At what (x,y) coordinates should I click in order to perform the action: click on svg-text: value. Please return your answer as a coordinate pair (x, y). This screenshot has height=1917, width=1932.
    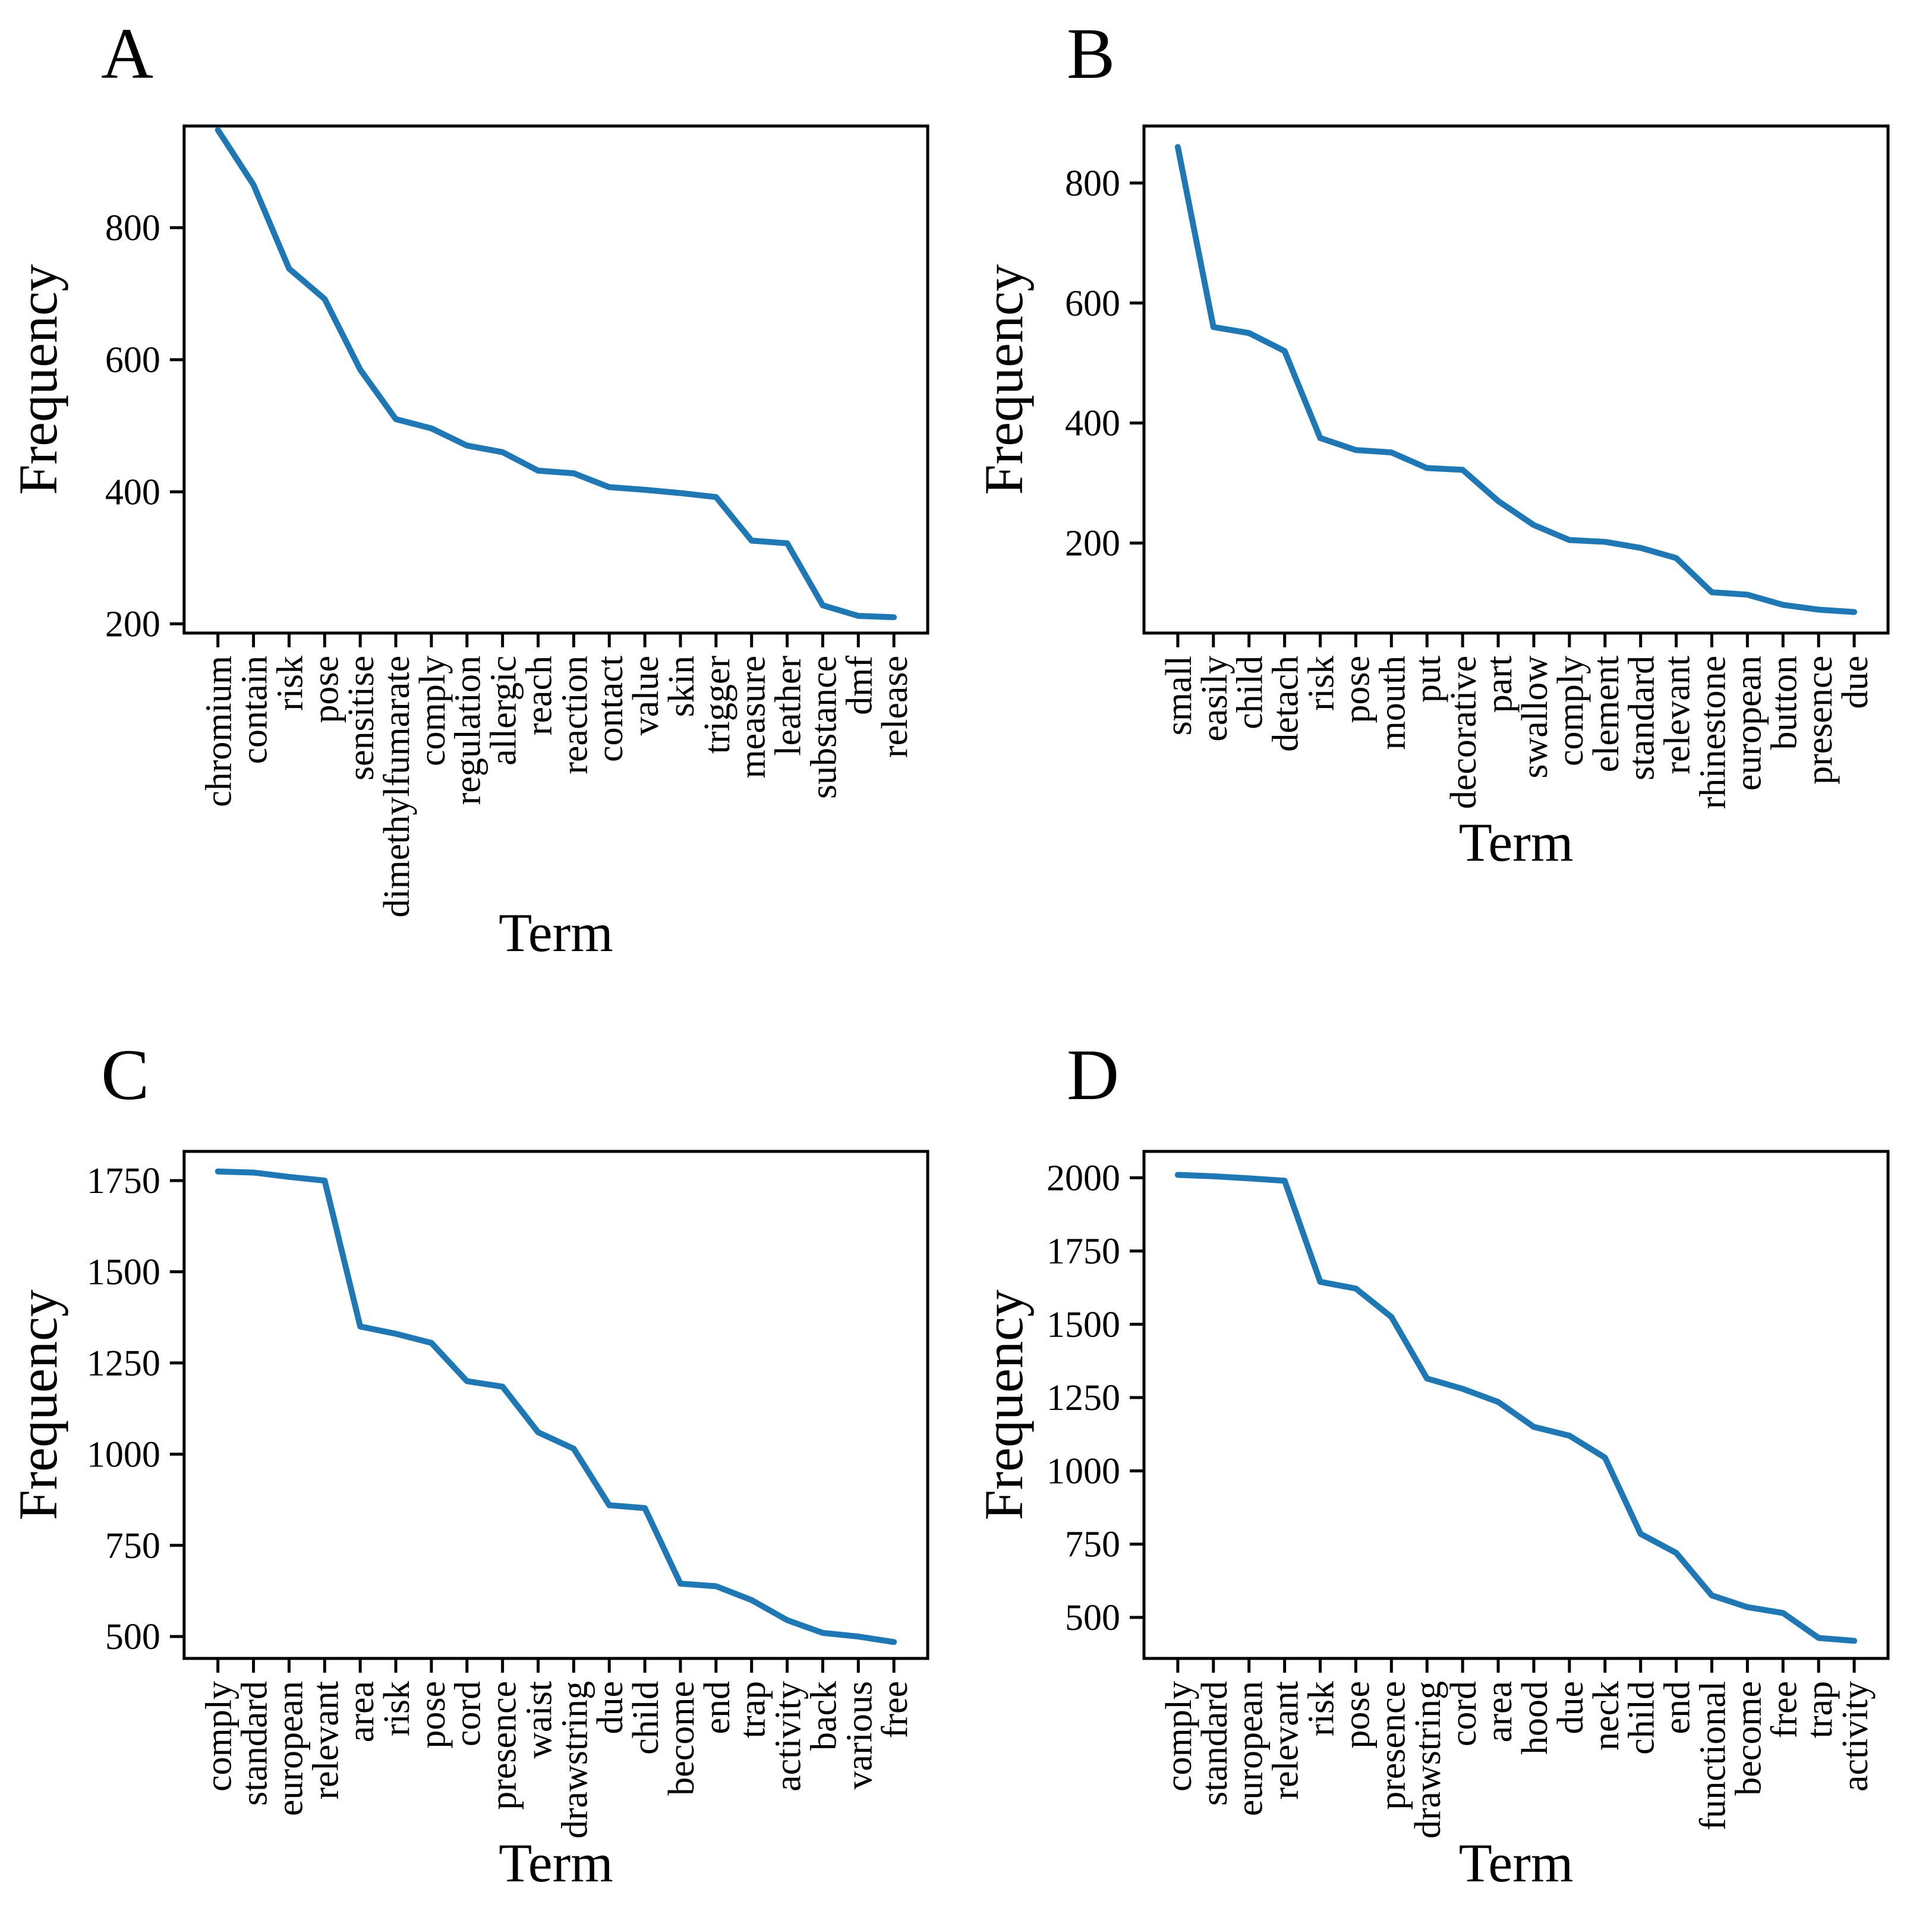
    Looking at the image, I should click on (646, 696).